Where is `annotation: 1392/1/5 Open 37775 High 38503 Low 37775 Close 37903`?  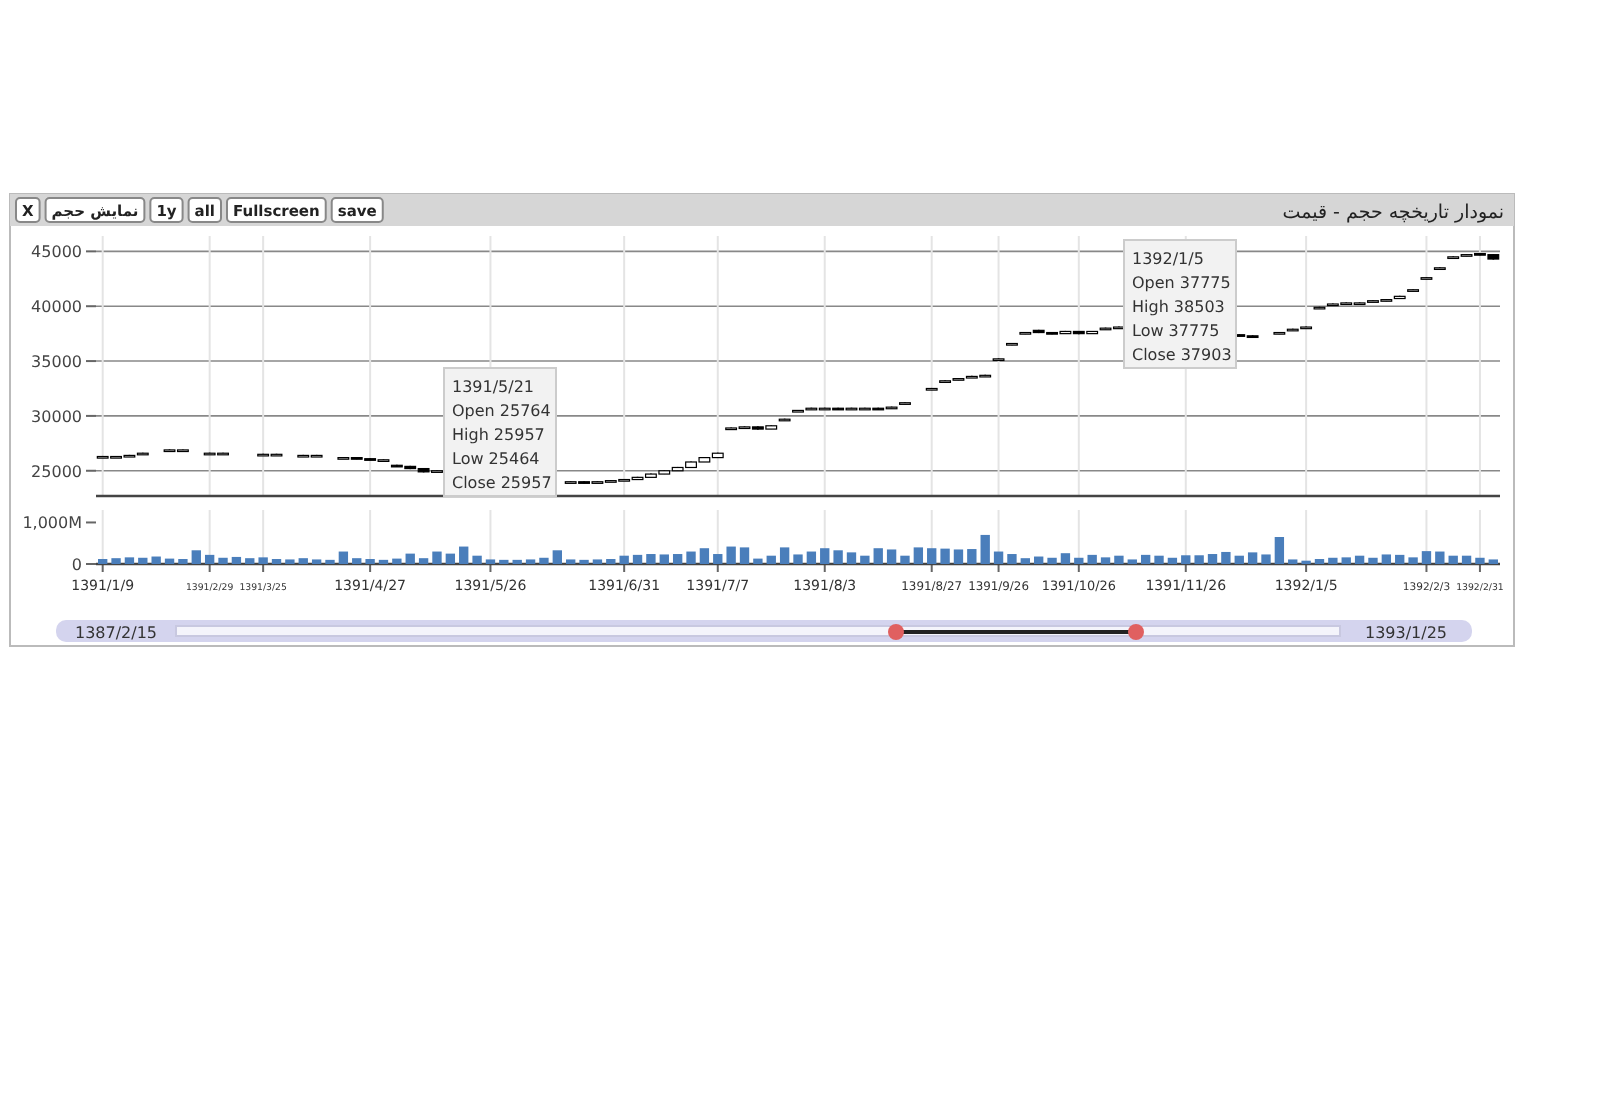
annotation: 1392/1/5 Open 37775 High 38503 Low 37775 Close 37903 is located at coordinates (1182, 307).